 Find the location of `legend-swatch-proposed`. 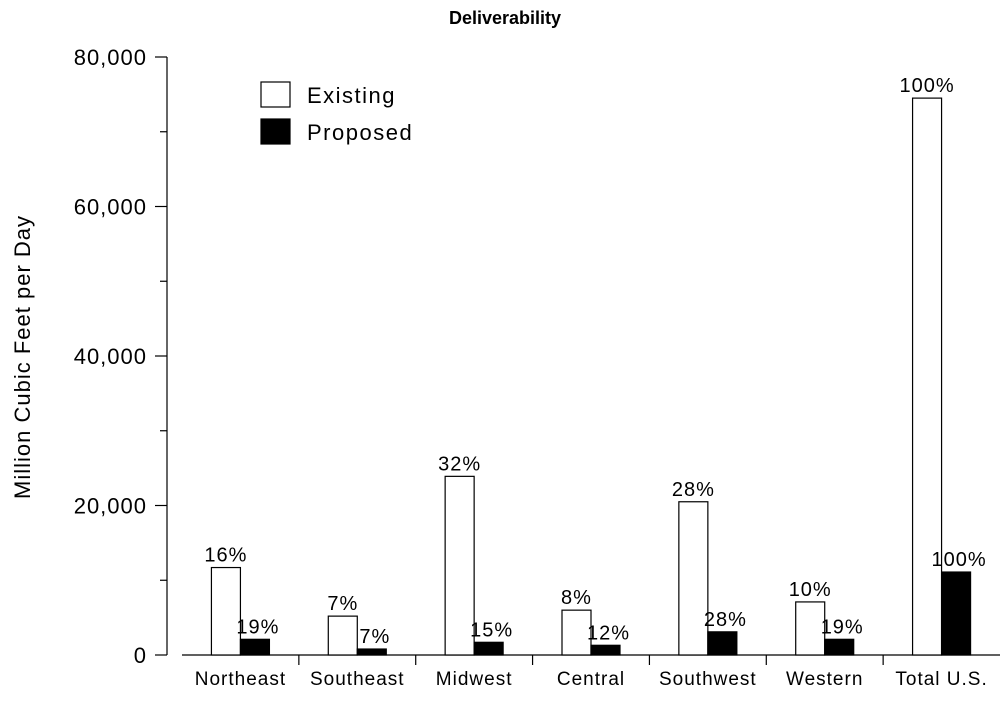

legend-swatch-proposed is located at coordinates (275, 131).